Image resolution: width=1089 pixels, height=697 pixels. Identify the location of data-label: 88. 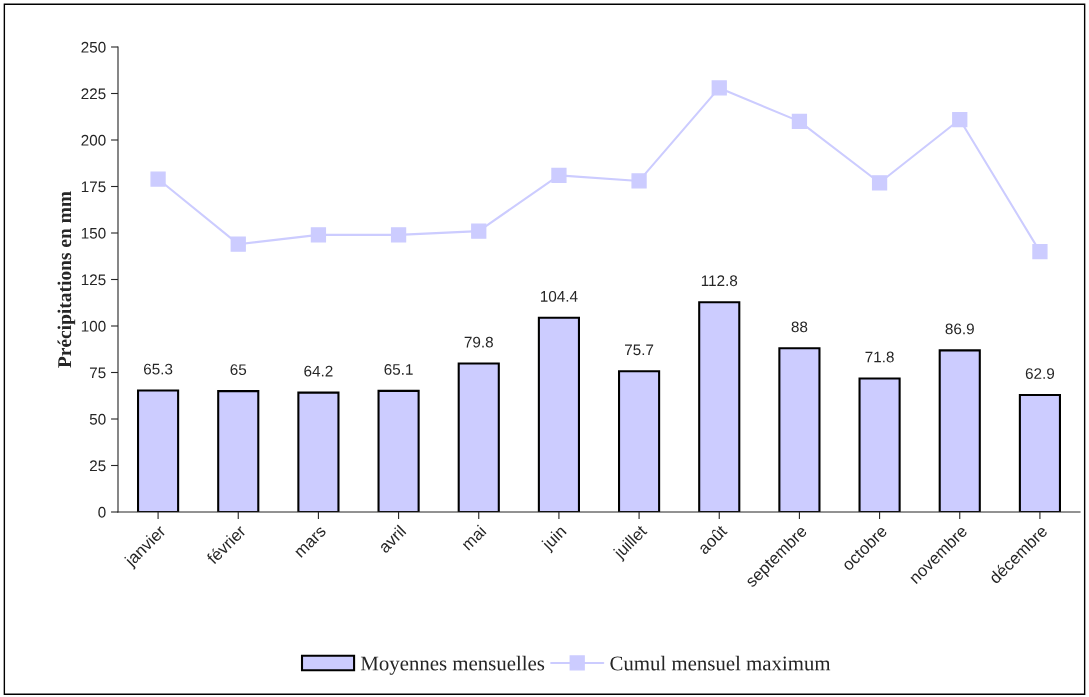
(799, 327).